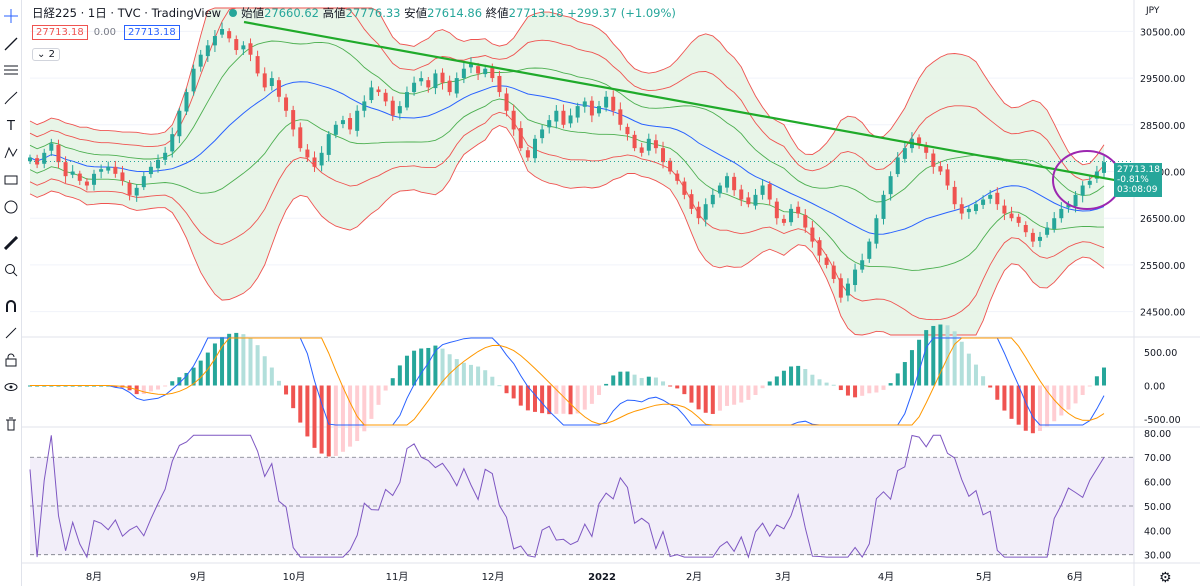 The height and width of the screenshot is (586, 1200). What do you see at coordinates (11, 207) in the screenshot?
I see `emoji-icon` at bounding box center [11, 207].